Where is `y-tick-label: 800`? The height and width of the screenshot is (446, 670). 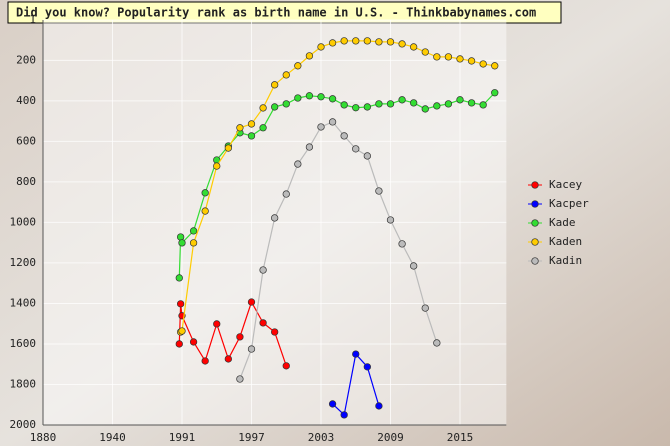
y-tick-label: 800 is located at coordinates (26, 181).